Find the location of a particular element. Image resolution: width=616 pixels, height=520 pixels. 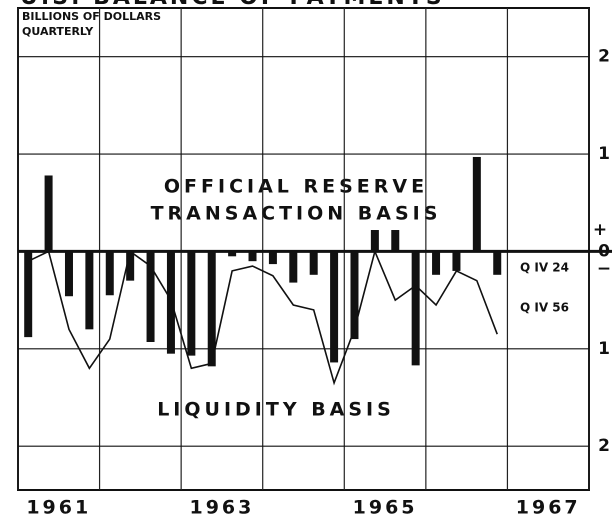

x-tick-label: 1965 is located at coordinates (385, 508).